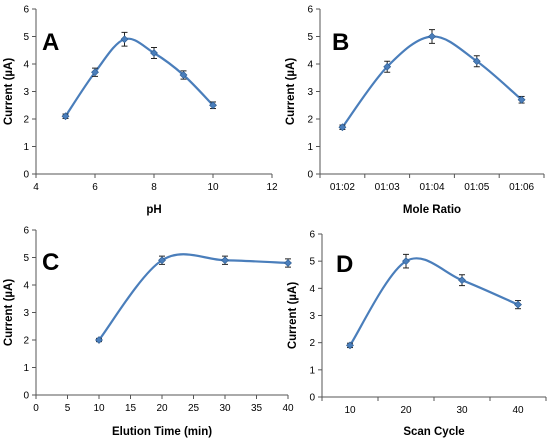 This screenshot has width=550, height=443. Describe the element at coordinates (50, 42) in the screenshot. I see `panel-letter: A` at that location.